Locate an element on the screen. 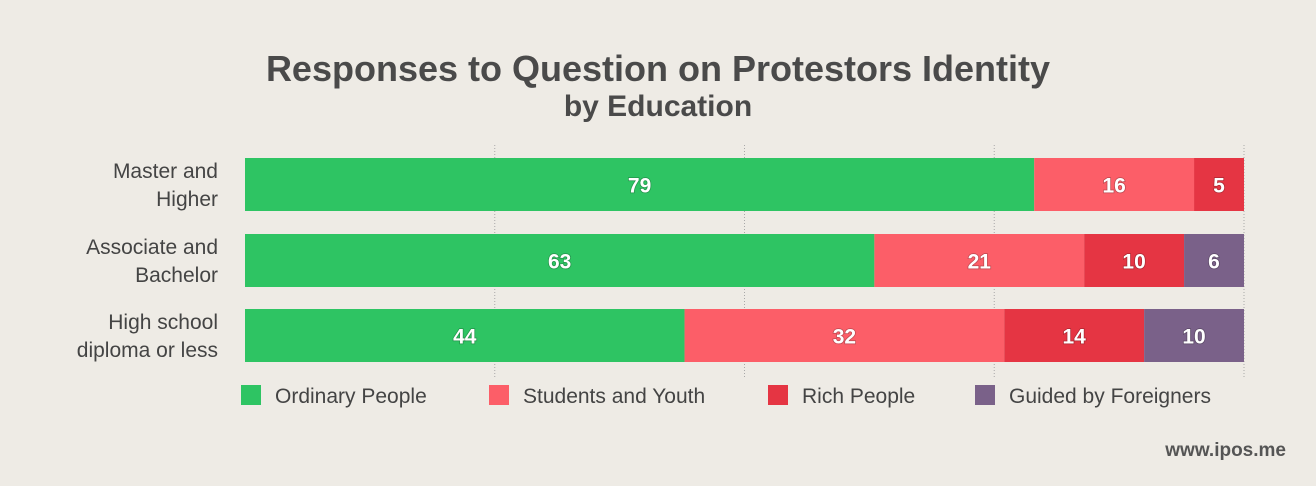 The width and height of the screenshot is (1316, 486). legend-label: Guided by Foreigners is located at coordinates (1110, 396).